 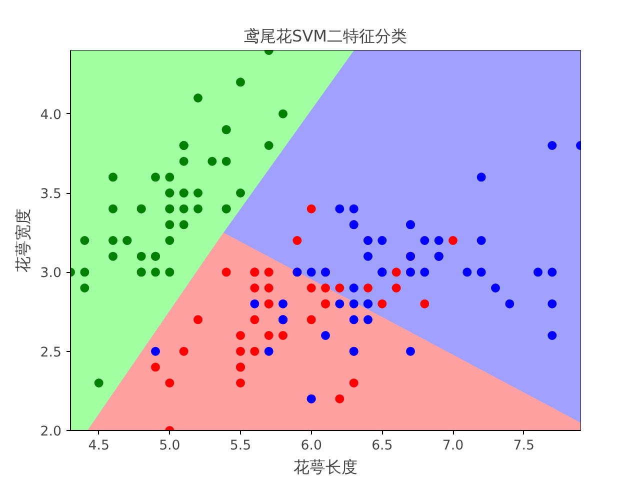 What do you see at coordinates (51, 274) in the screenshot?
I see `y-tick-label: 3.0` at bounding box center [51, 274].